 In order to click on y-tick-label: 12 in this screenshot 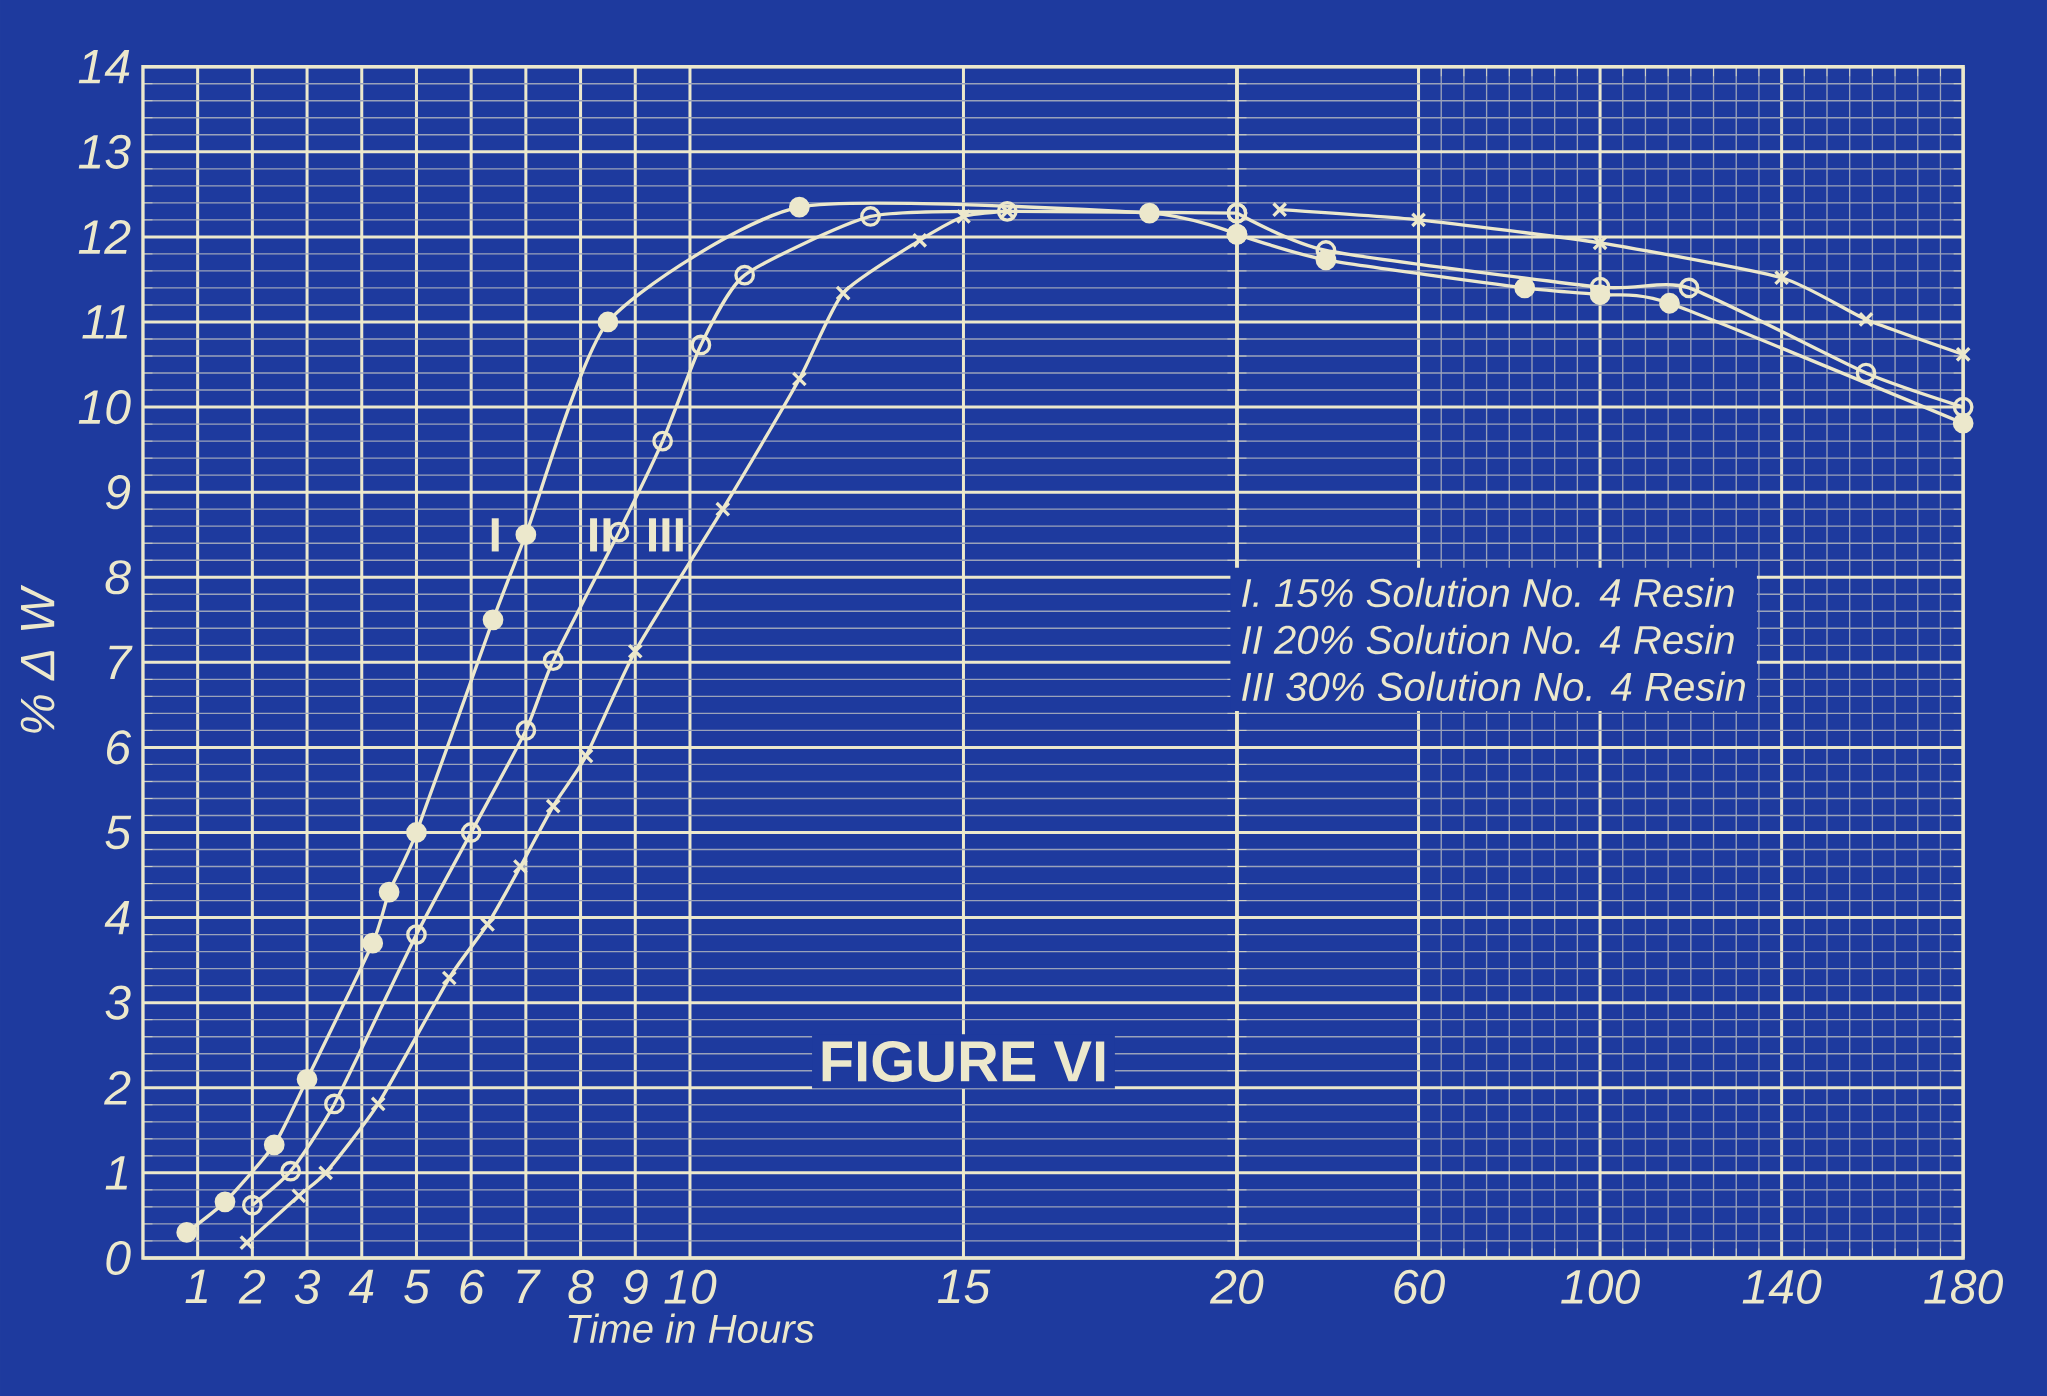, I will do `click(104, 236)`.